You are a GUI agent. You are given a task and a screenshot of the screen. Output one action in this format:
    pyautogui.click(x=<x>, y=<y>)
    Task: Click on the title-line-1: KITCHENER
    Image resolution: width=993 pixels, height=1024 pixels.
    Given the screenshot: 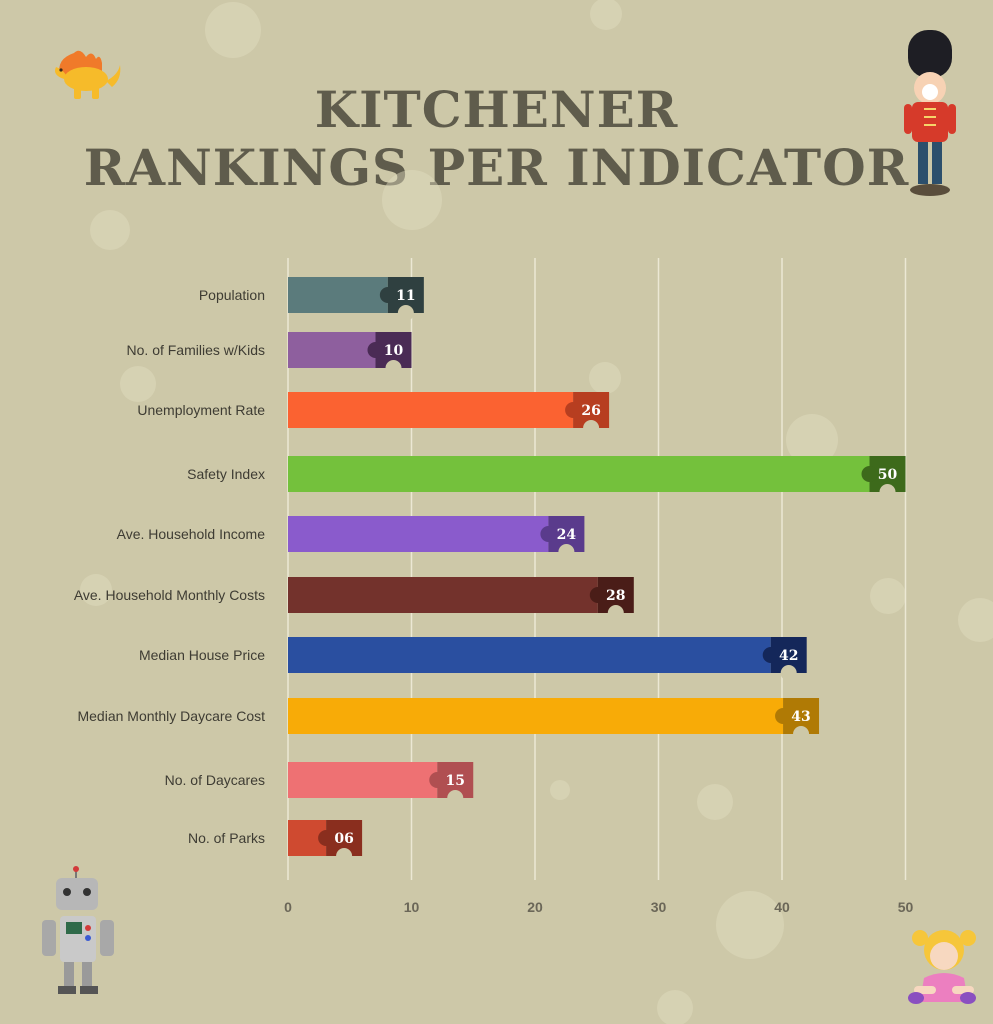 What is the action you would take?
    pyautogui.click(x=496, y=109)
    